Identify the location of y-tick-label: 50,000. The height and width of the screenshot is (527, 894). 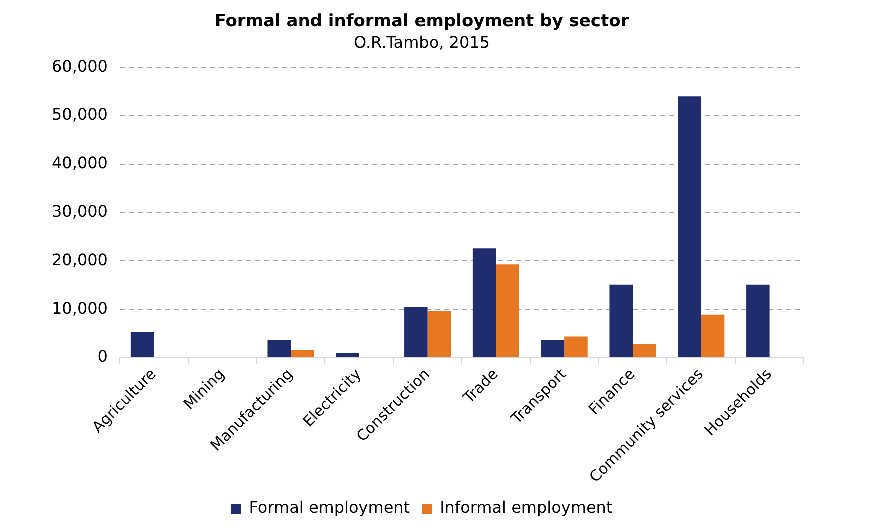
(80, 114).